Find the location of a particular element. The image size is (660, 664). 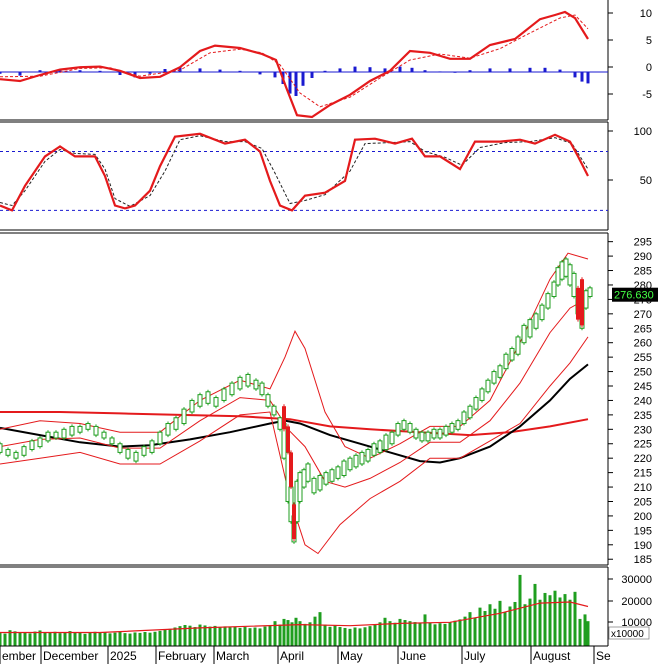

volume-panel: 30000 20000 10000 x10000 is located at coordinates (326, 610).